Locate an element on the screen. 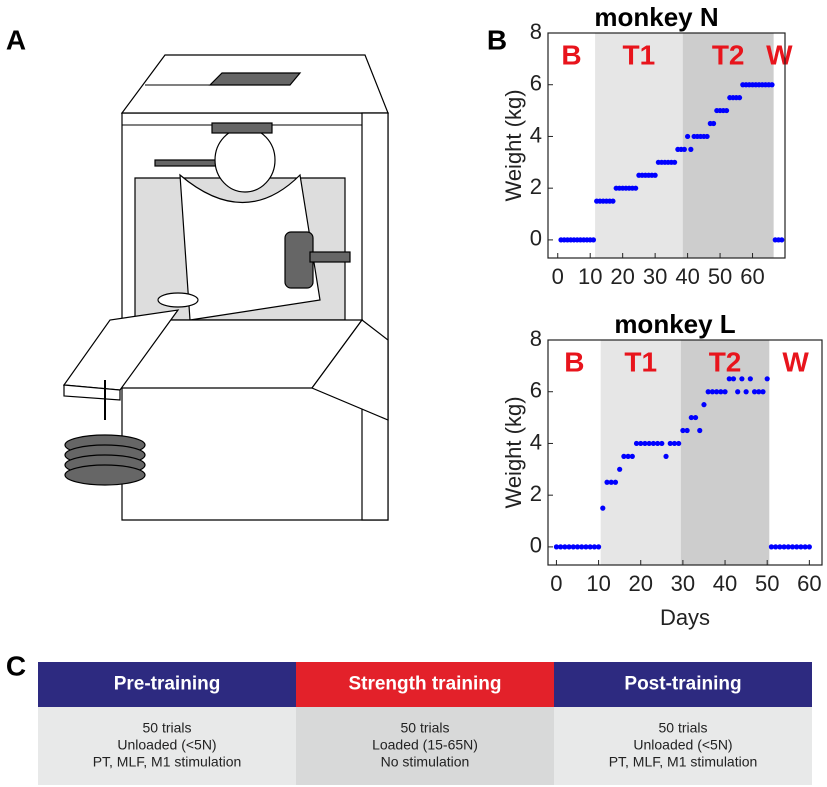  x-tick-label: 40 is located at coordinates (687, 276).